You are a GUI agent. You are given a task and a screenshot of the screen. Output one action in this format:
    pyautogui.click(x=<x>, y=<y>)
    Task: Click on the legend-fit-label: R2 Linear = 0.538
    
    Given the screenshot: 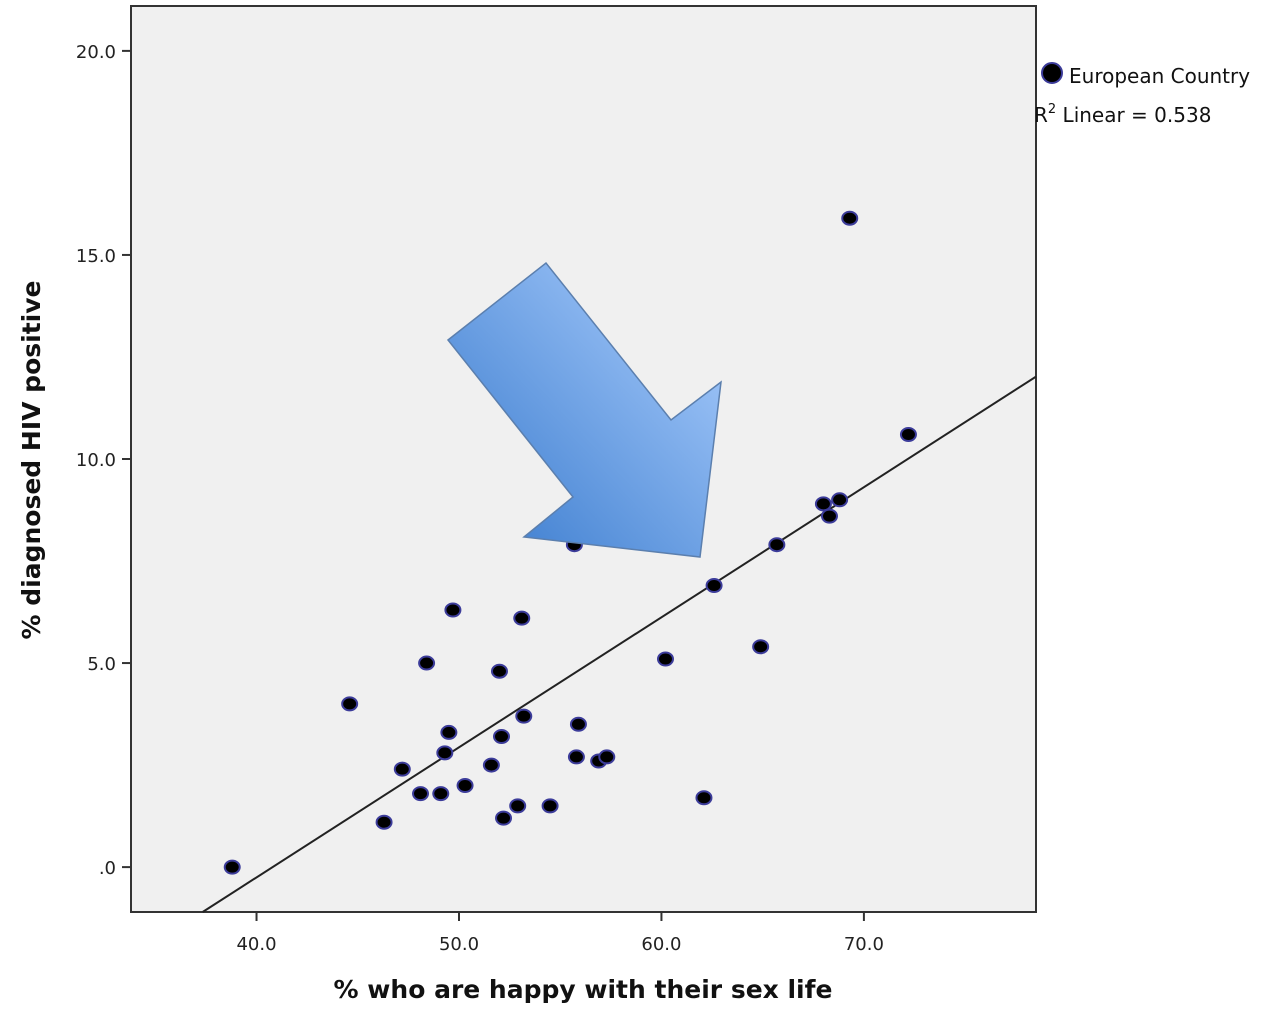 What is the action you would take?
    pyautogui.click(x=1122, y=114)
    